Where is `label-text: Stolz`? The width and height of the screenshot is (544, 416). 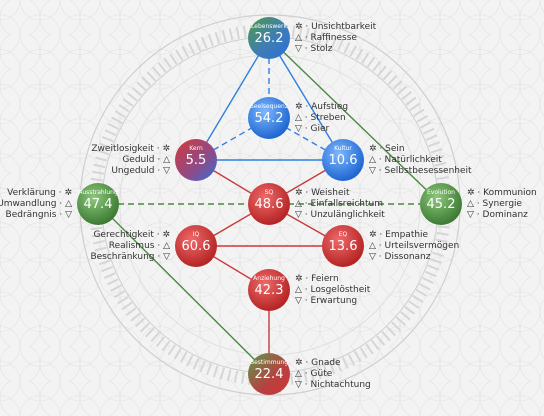
label-text: Stolz is located at coordinates (321, 49).